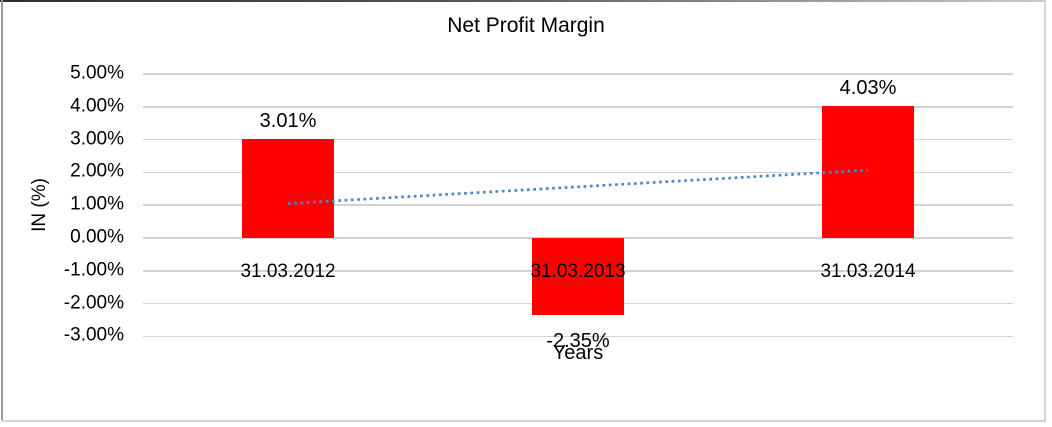 The height and width of the screenshot is (427, 1052). What do you see at coordinates (526, 25) in the screenshot?
I see `chart-title: Net Profit Margin` at bounding box center [526, 25].